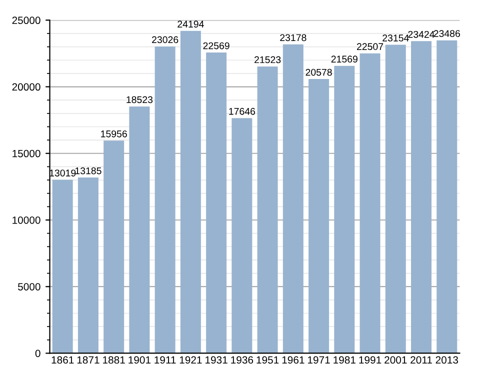 This screenshot has width=488, height=373. I want to click on x-tick-label: 1951, so click(267, 360).